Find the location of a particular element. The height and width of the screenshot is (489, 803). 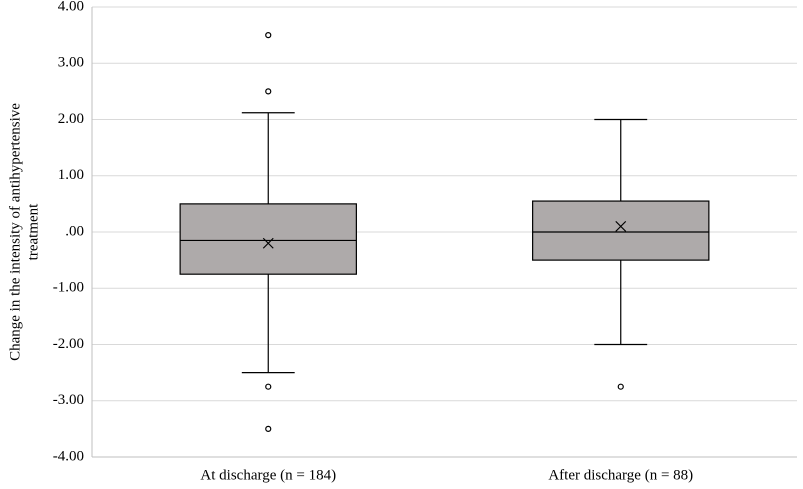

y-tick-label: 4.00 is located at coordinates (71, 7).